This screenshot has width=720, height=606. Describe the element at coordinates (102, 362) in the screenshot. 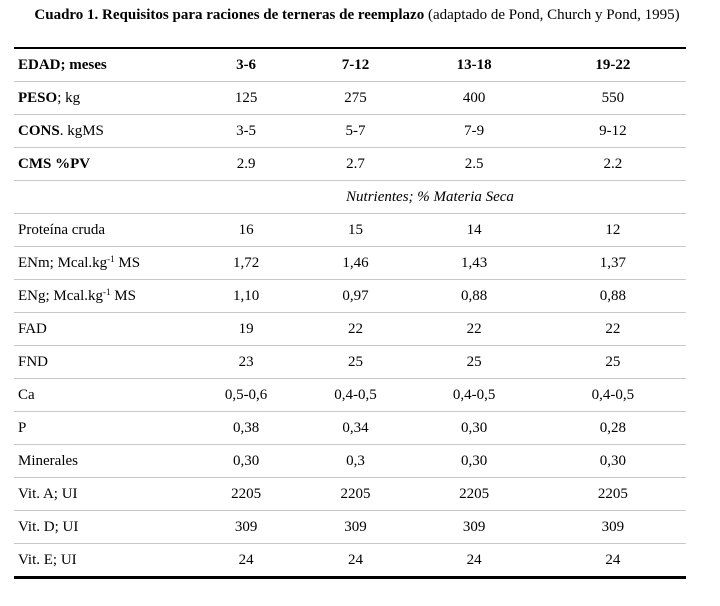

I see `row-label: FND` at that location.